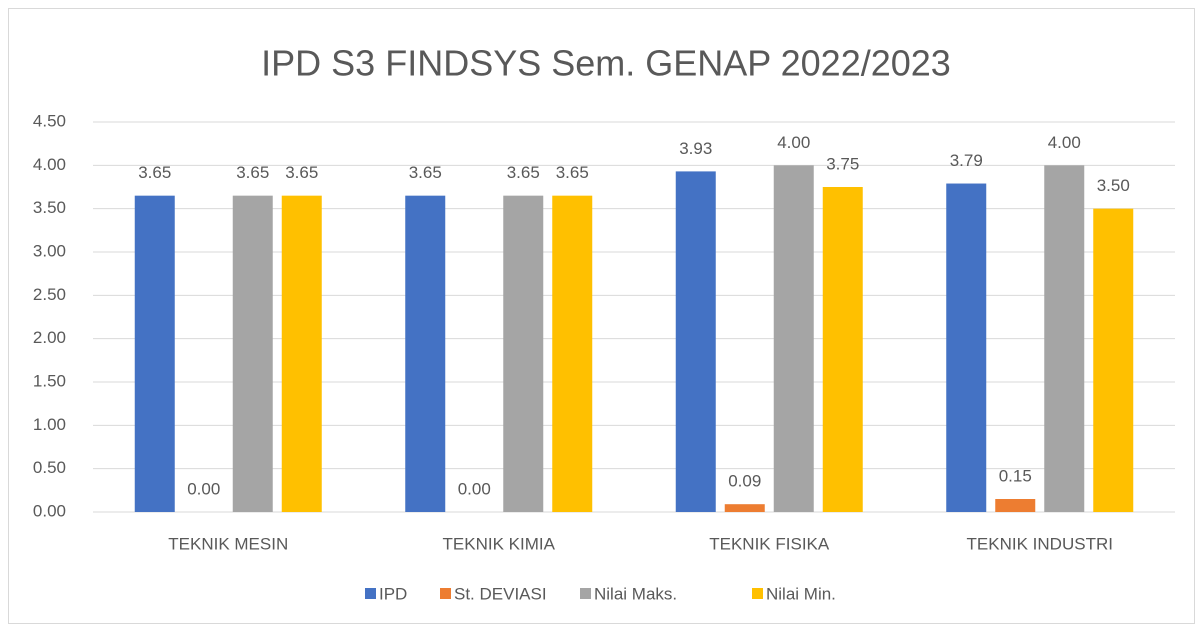  Describe the element at coordinates (769, 543) in the screenshot. I see `x-tick-label: TEKNIK FISIKA` at that location.